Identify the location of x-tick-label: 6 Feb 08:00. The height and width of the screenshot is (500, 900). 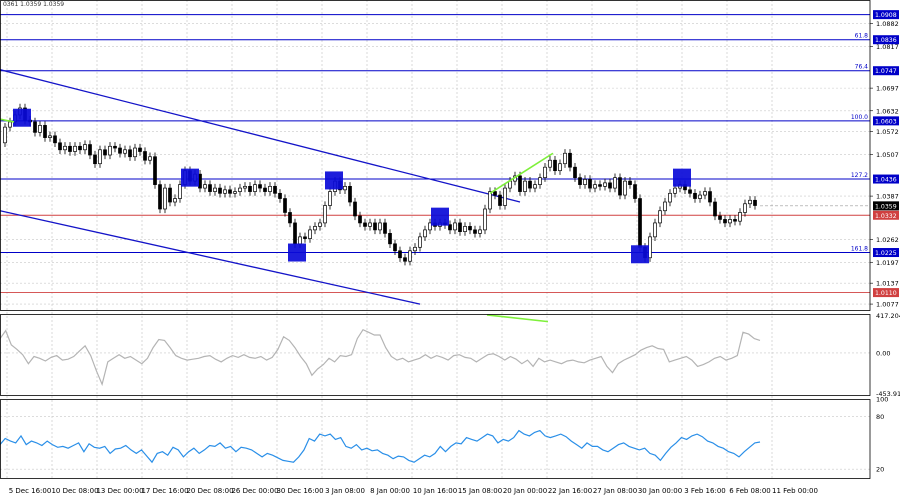
(749, 491).